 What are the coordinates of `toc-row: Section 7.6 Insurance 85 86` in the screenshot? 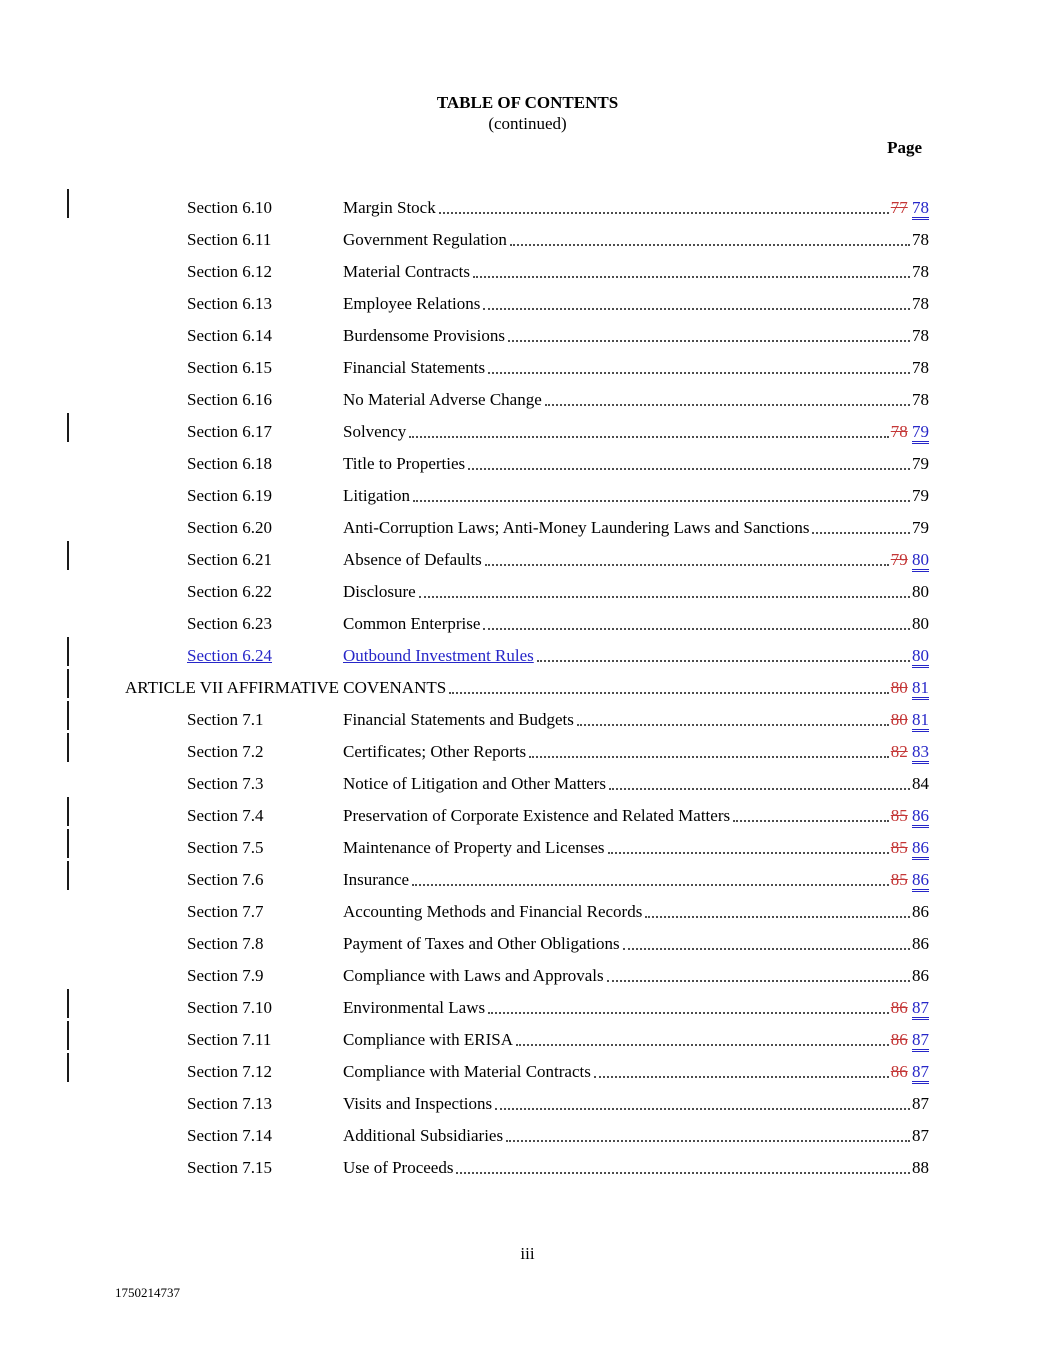 It's located at (527, 876).